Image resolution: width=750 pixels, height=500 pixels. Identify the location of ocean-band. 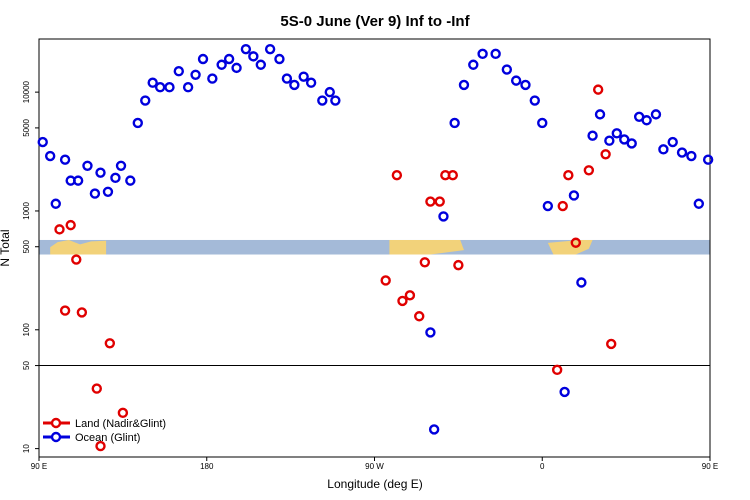
(374, 247).